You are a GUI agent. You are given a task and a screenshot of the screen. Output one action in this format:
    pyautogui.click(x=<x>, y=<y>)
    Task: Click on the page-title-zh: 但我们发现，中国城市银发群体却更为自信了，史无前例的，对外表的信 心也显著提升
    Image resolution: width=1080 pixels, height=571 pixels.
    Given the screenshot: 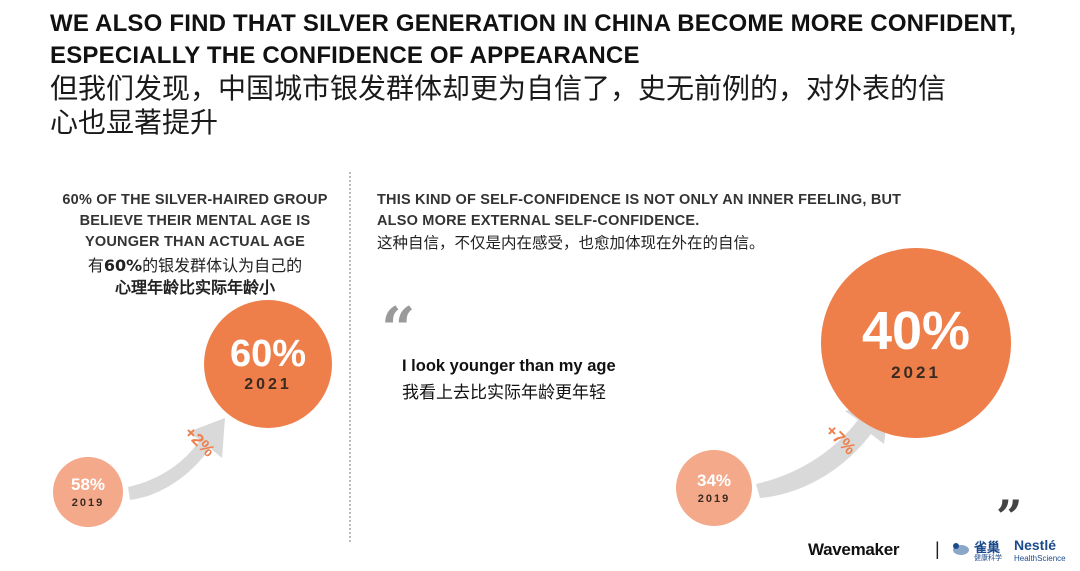 What is the action you would take?
    pyautogui.click(x=550, y=106)
    